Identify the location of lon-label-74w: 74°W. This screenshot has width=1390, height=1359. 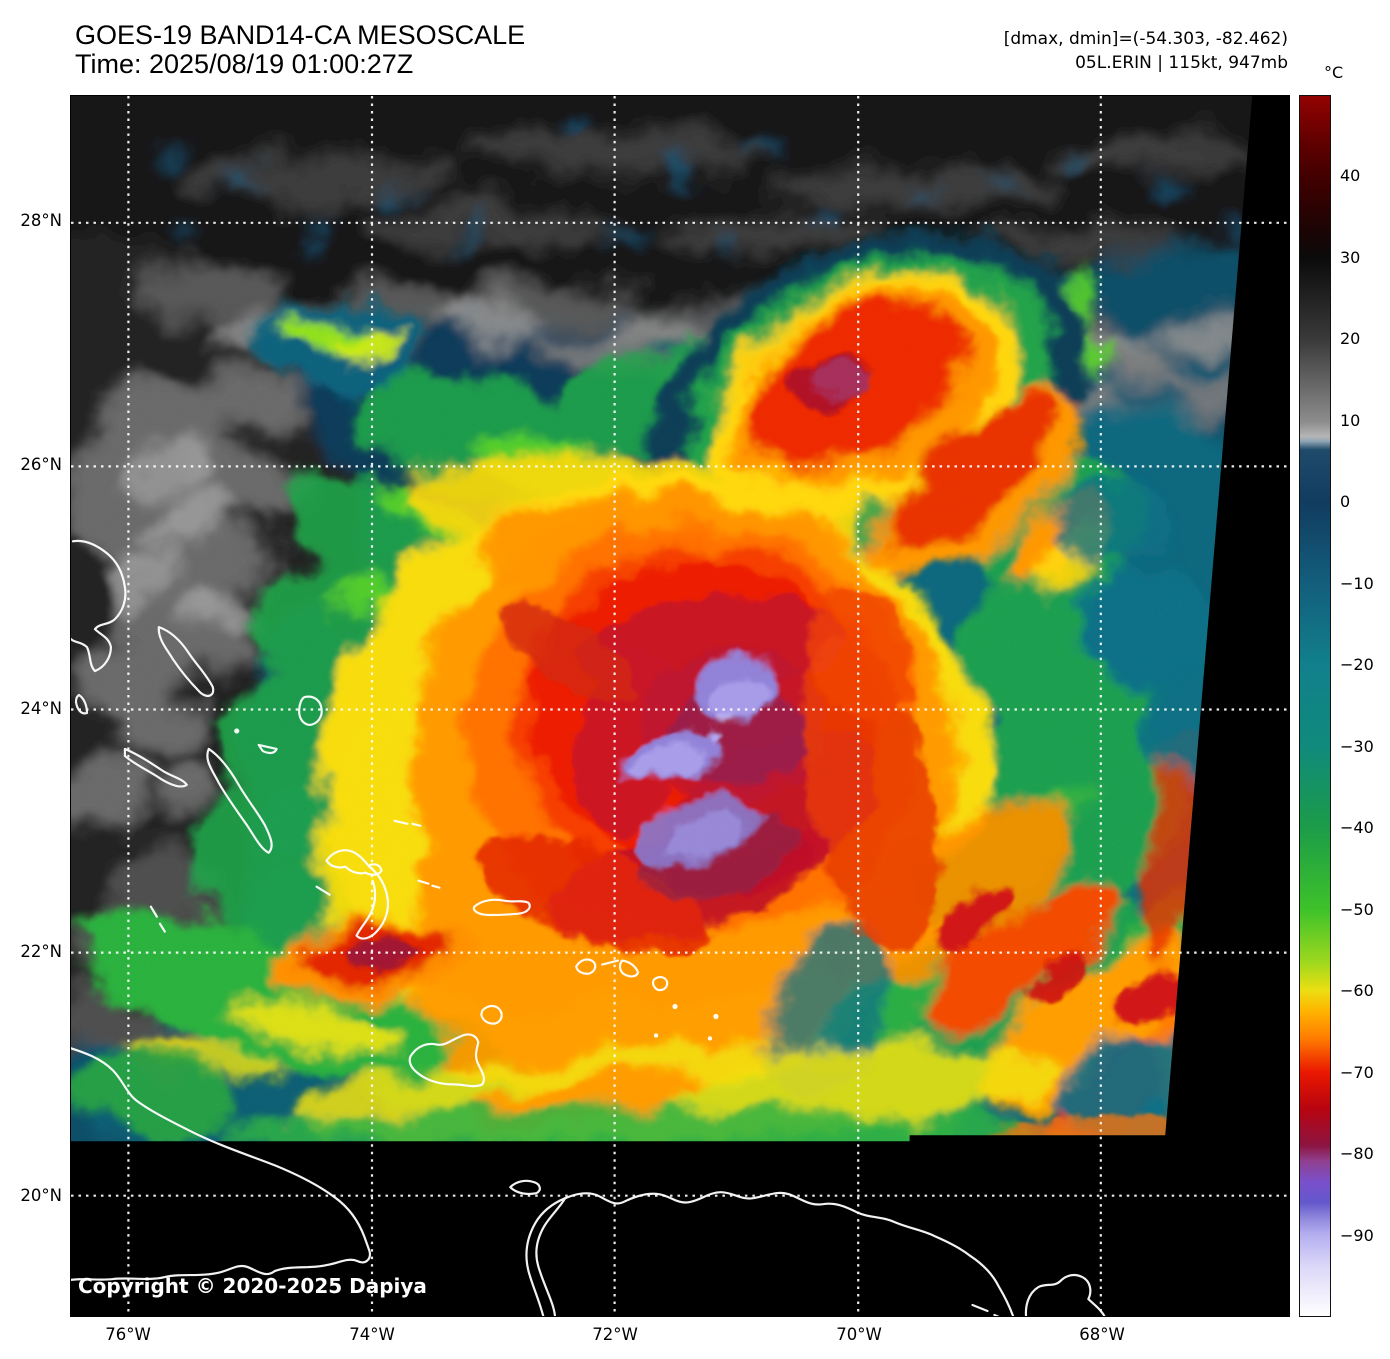
(372, 1334).